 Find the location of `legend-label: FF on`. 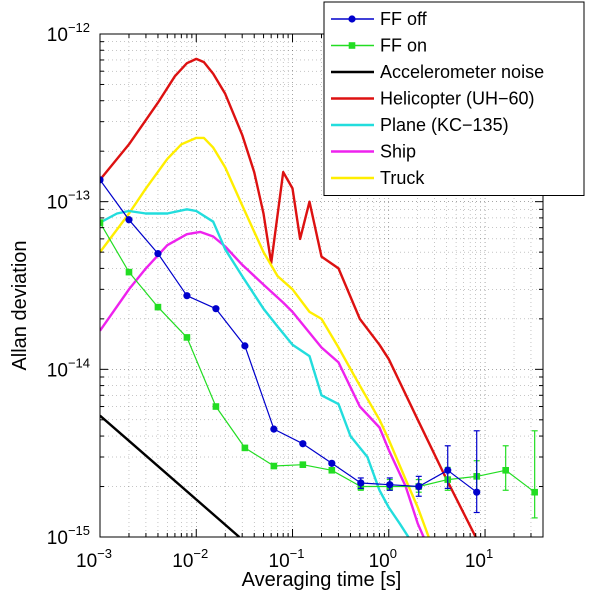

legend-label: FF on is located at coordinates (403, 46).